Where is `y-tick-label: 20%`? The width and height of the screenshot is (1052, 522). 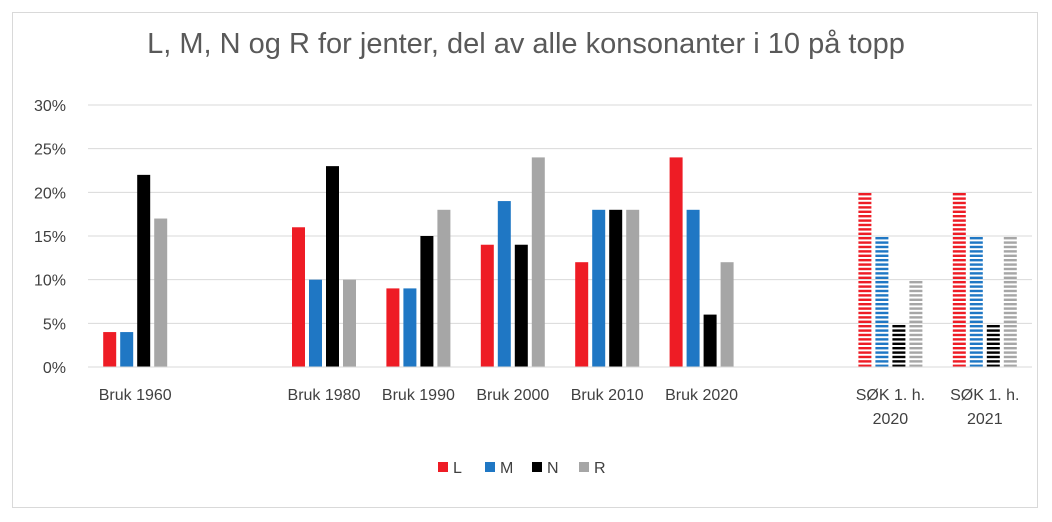 y-tick-label: 20% is located at coordinates (50, 193).